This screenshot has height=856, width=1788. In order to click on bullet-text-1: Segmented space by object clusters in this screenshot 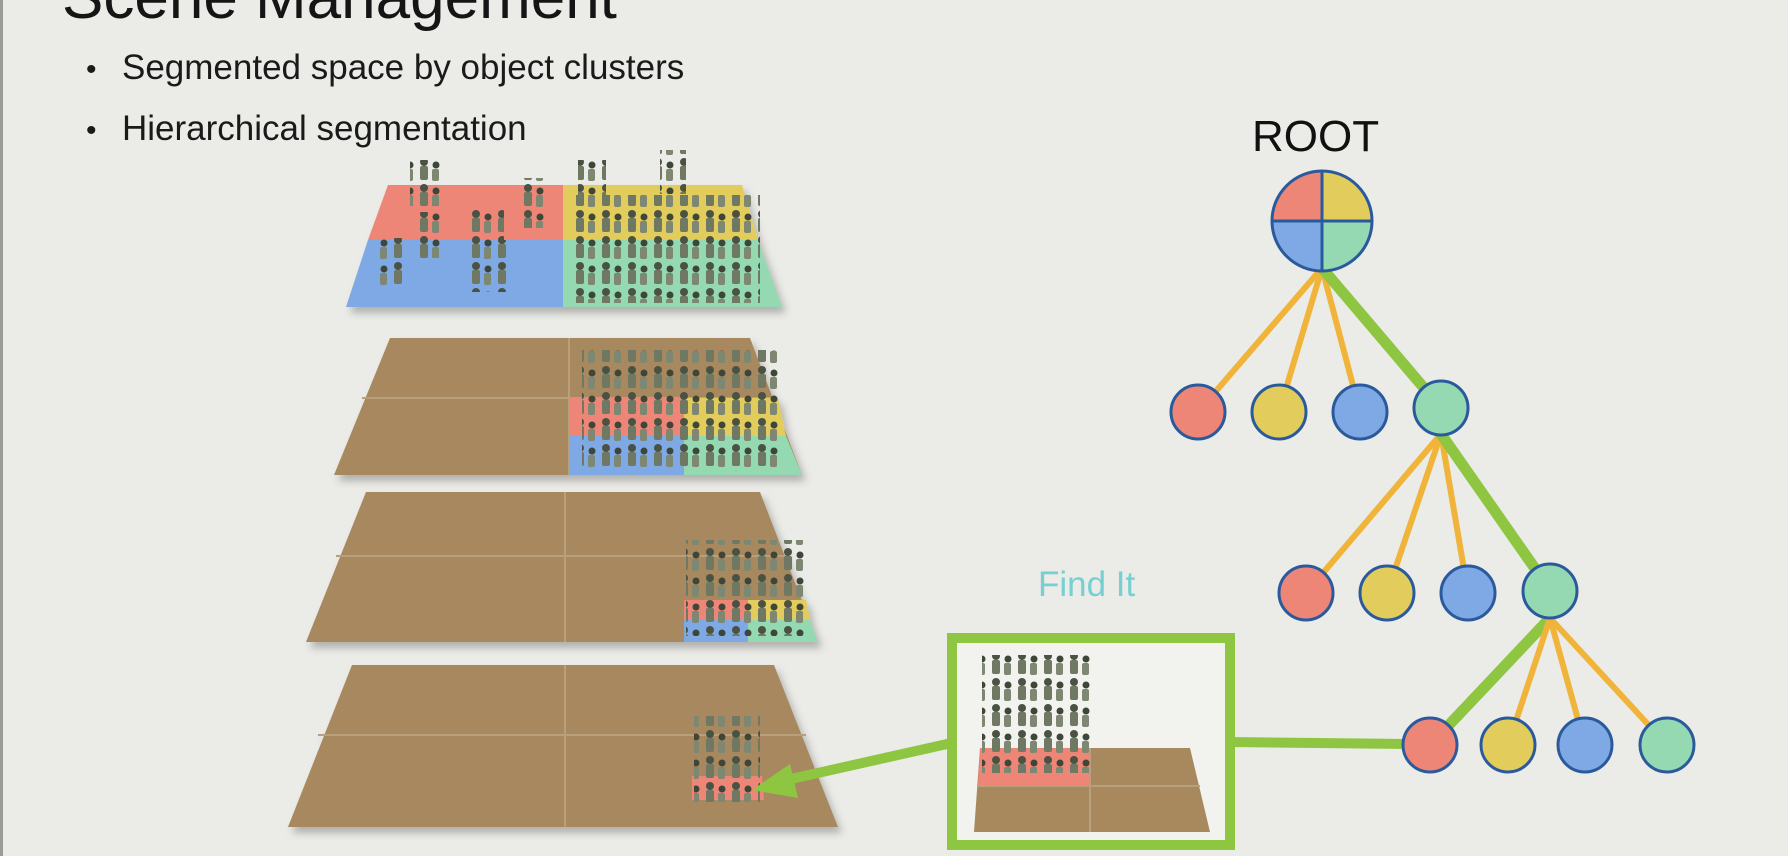, I will do `click(403, 67)`.